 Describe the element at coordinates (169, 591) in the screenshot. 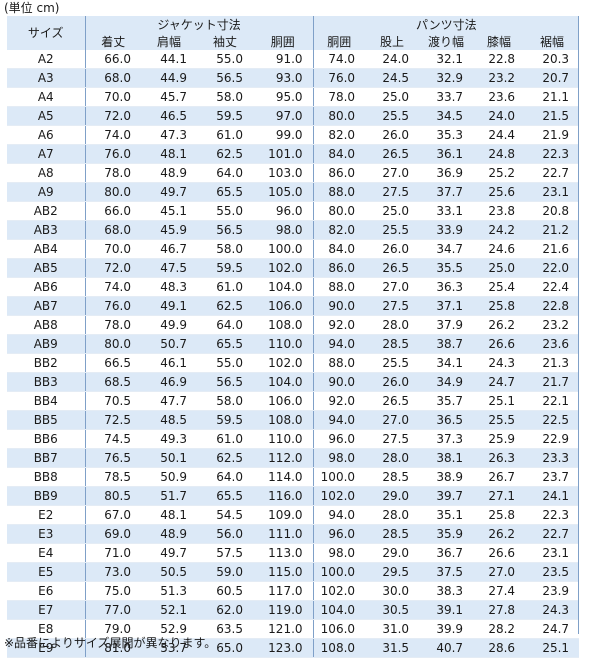

I see `value-cell: 51.3` at that location.